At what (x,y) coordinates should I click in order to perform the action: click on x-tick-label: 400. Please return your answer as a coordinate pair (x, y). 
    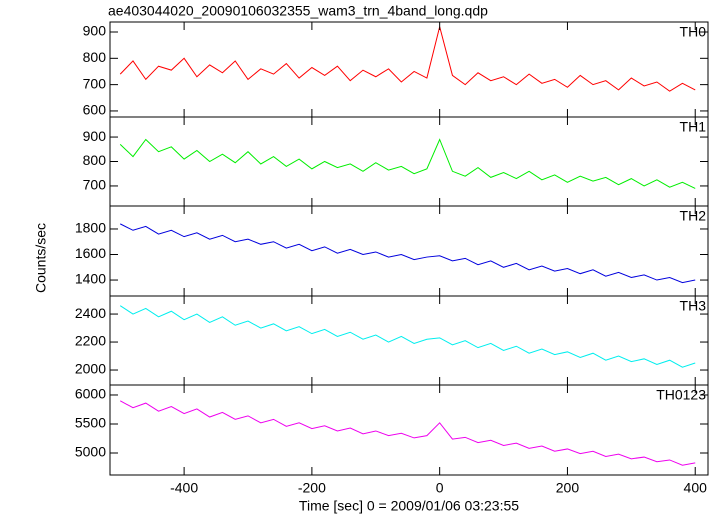
    Looking at the image, I should click on (696, 488).